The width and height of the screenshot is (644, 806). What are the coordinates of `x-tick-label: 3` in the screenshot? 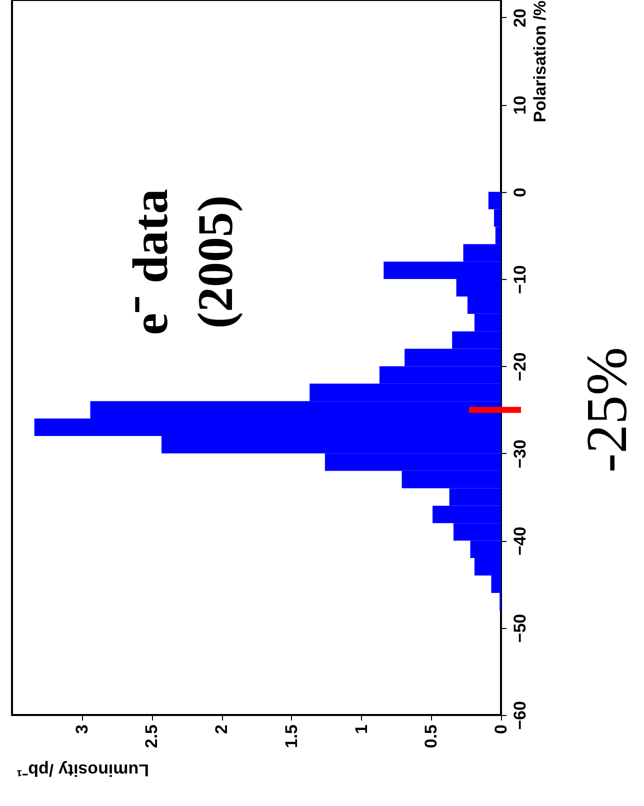 It's located at (82, 729).